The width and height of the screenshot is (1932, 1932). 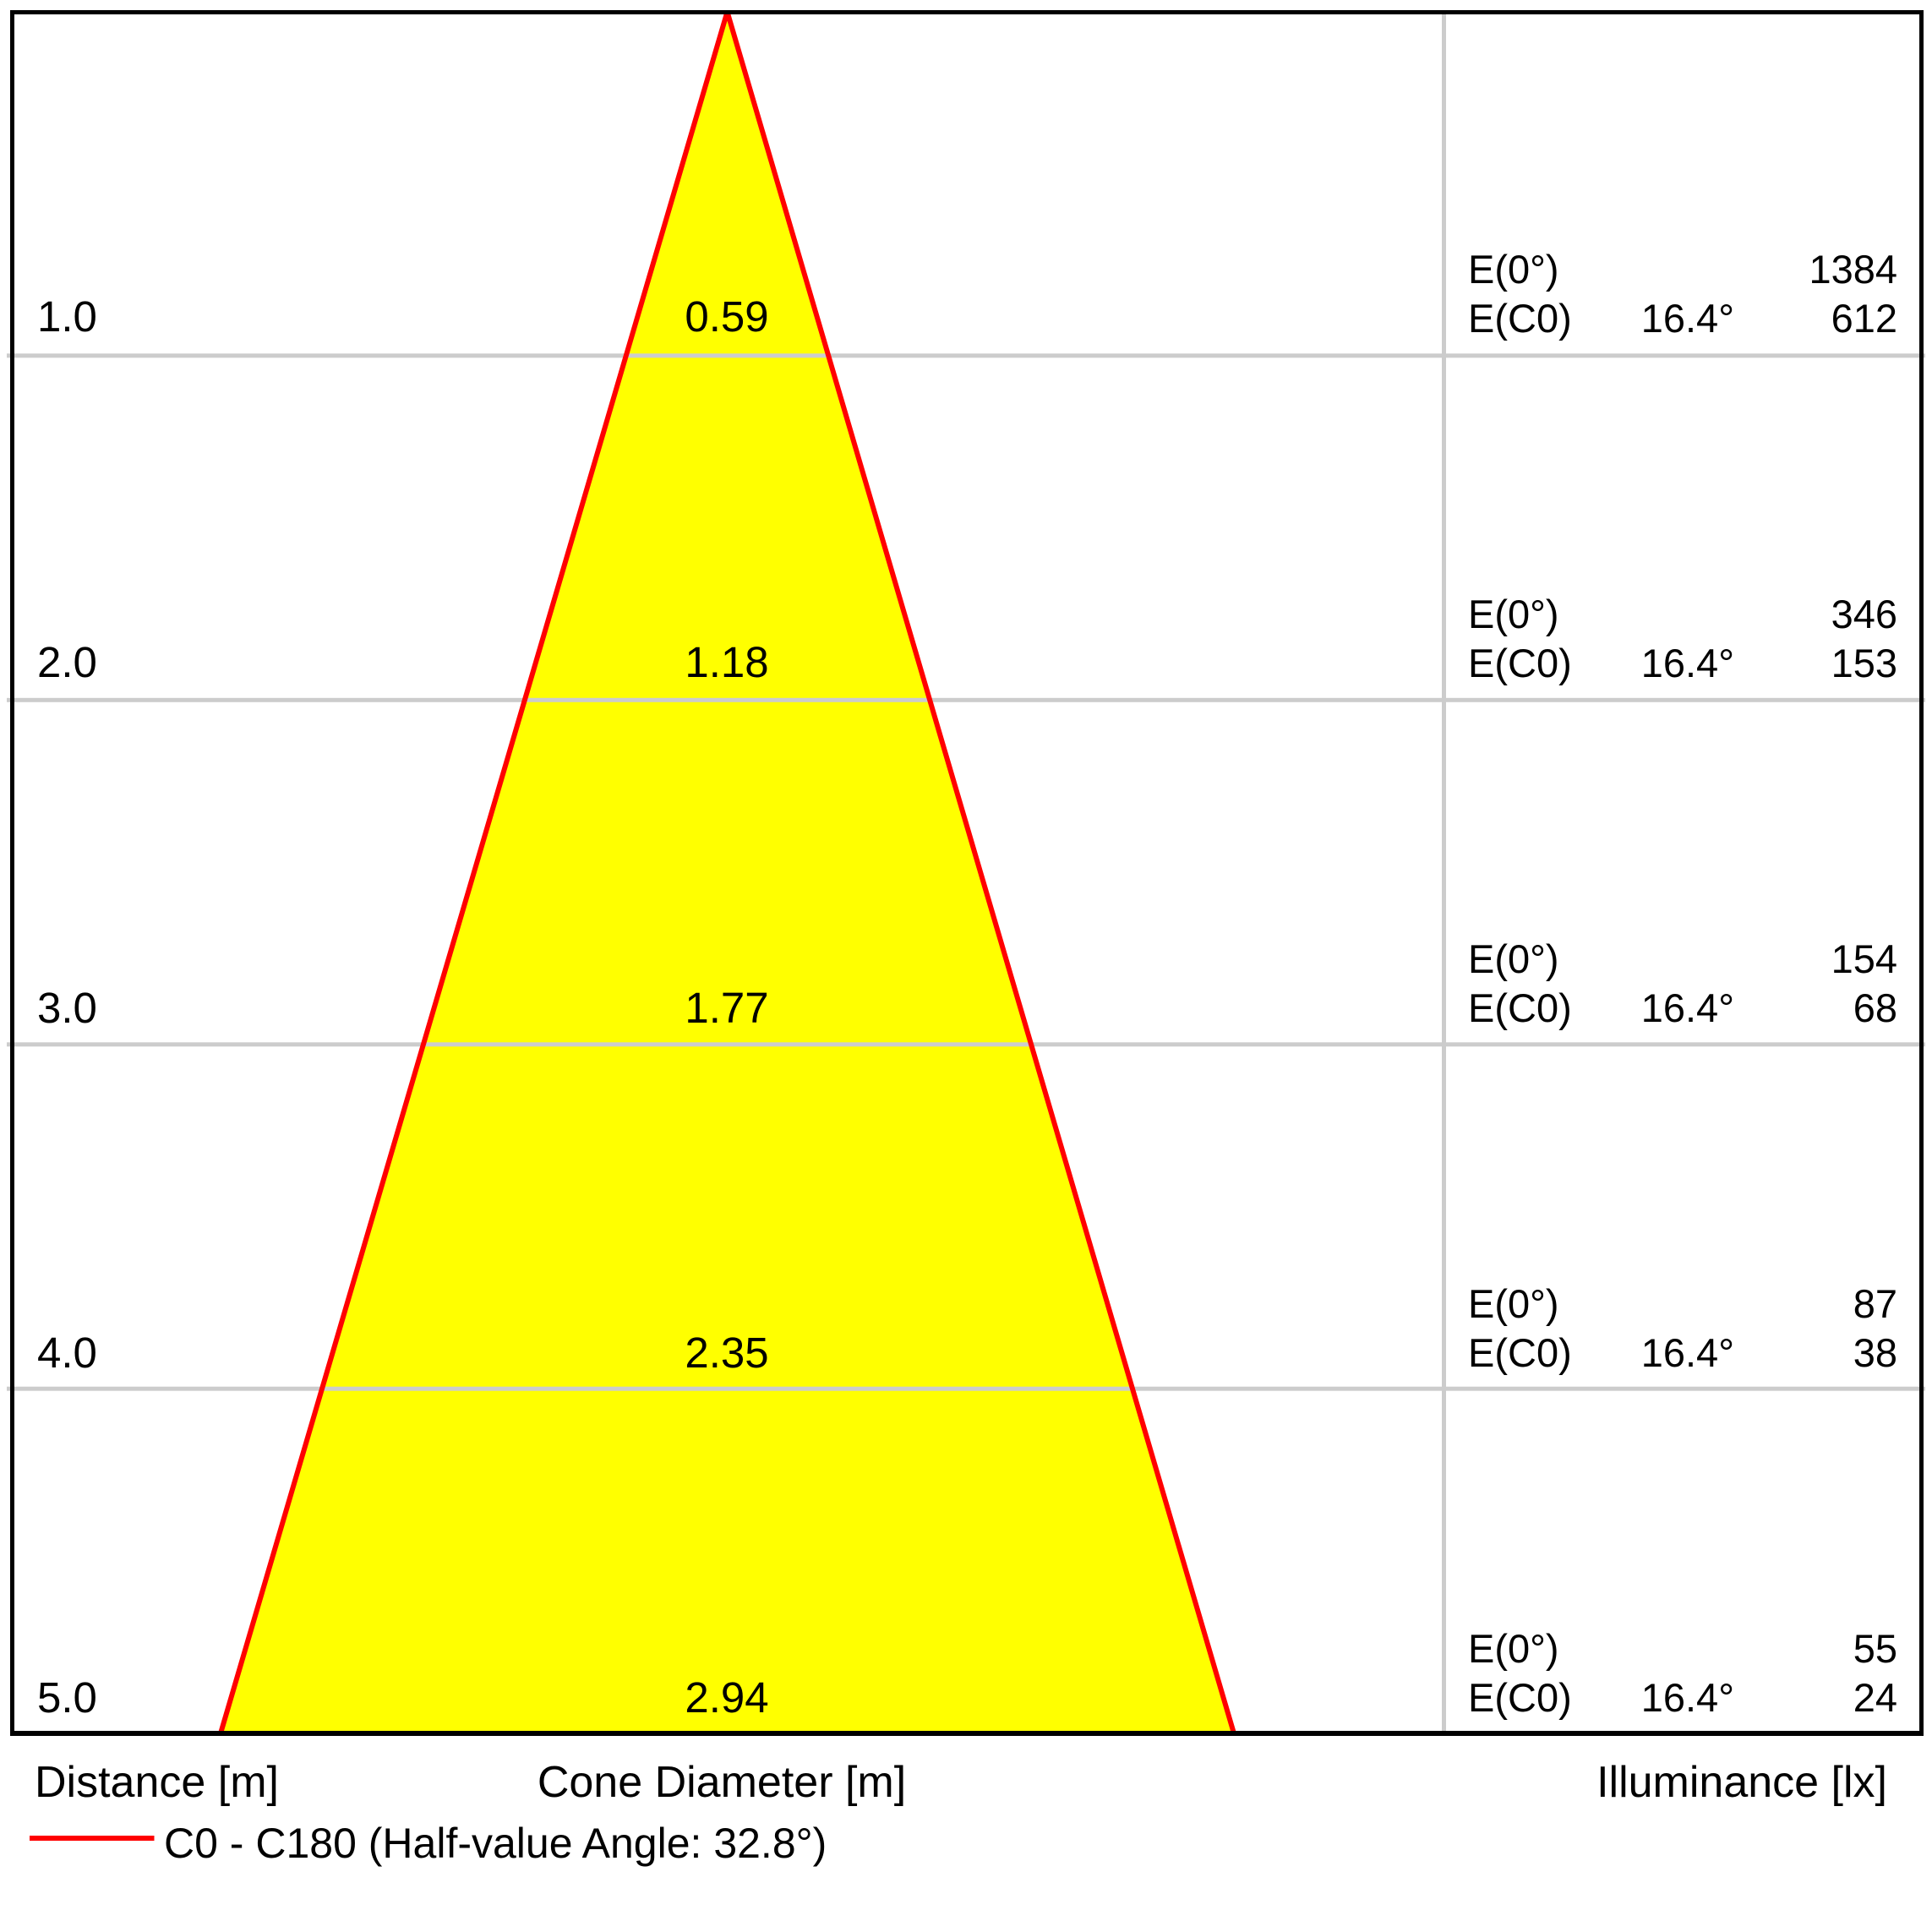 What do you see at coordinates (67, 1697) in the screenshot?
I see `svg-text: 5.0` at bounding box center [67, 1697].